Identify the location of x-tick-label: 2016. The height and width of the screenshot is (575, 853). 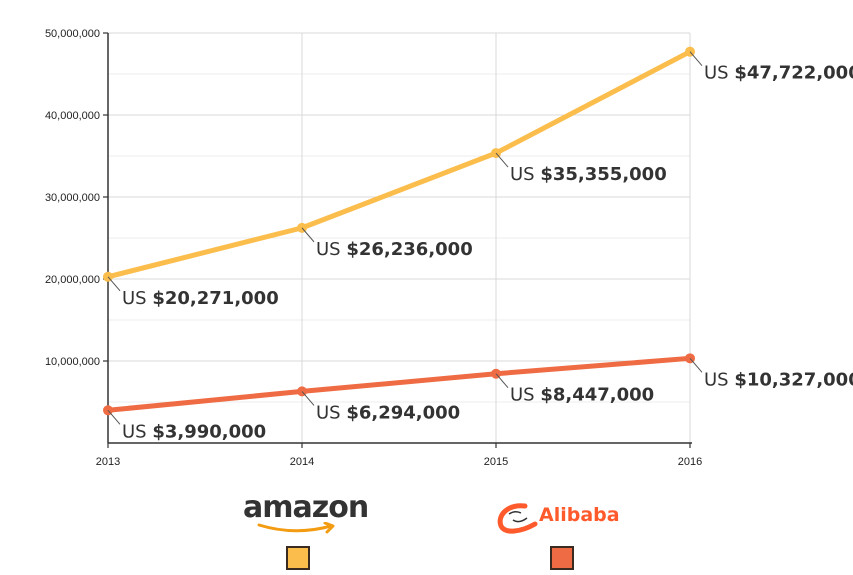
(690, 462).